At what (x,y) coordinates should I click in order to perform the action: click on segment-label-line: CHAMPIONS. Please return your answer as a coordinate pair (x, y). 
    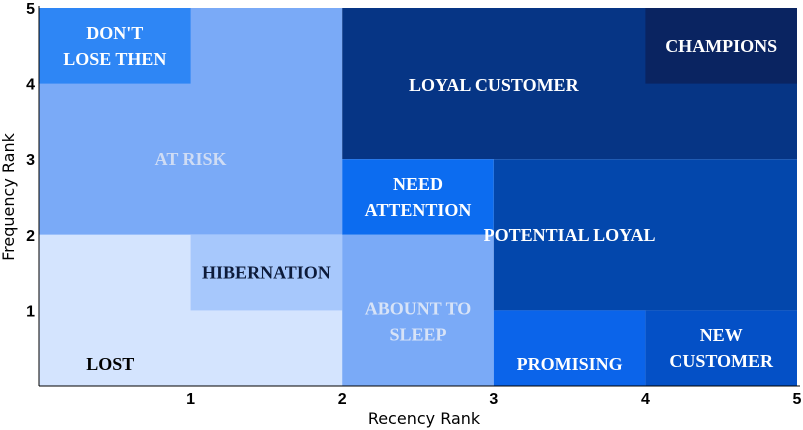
    Looking at the image, I should click on (721, 46).